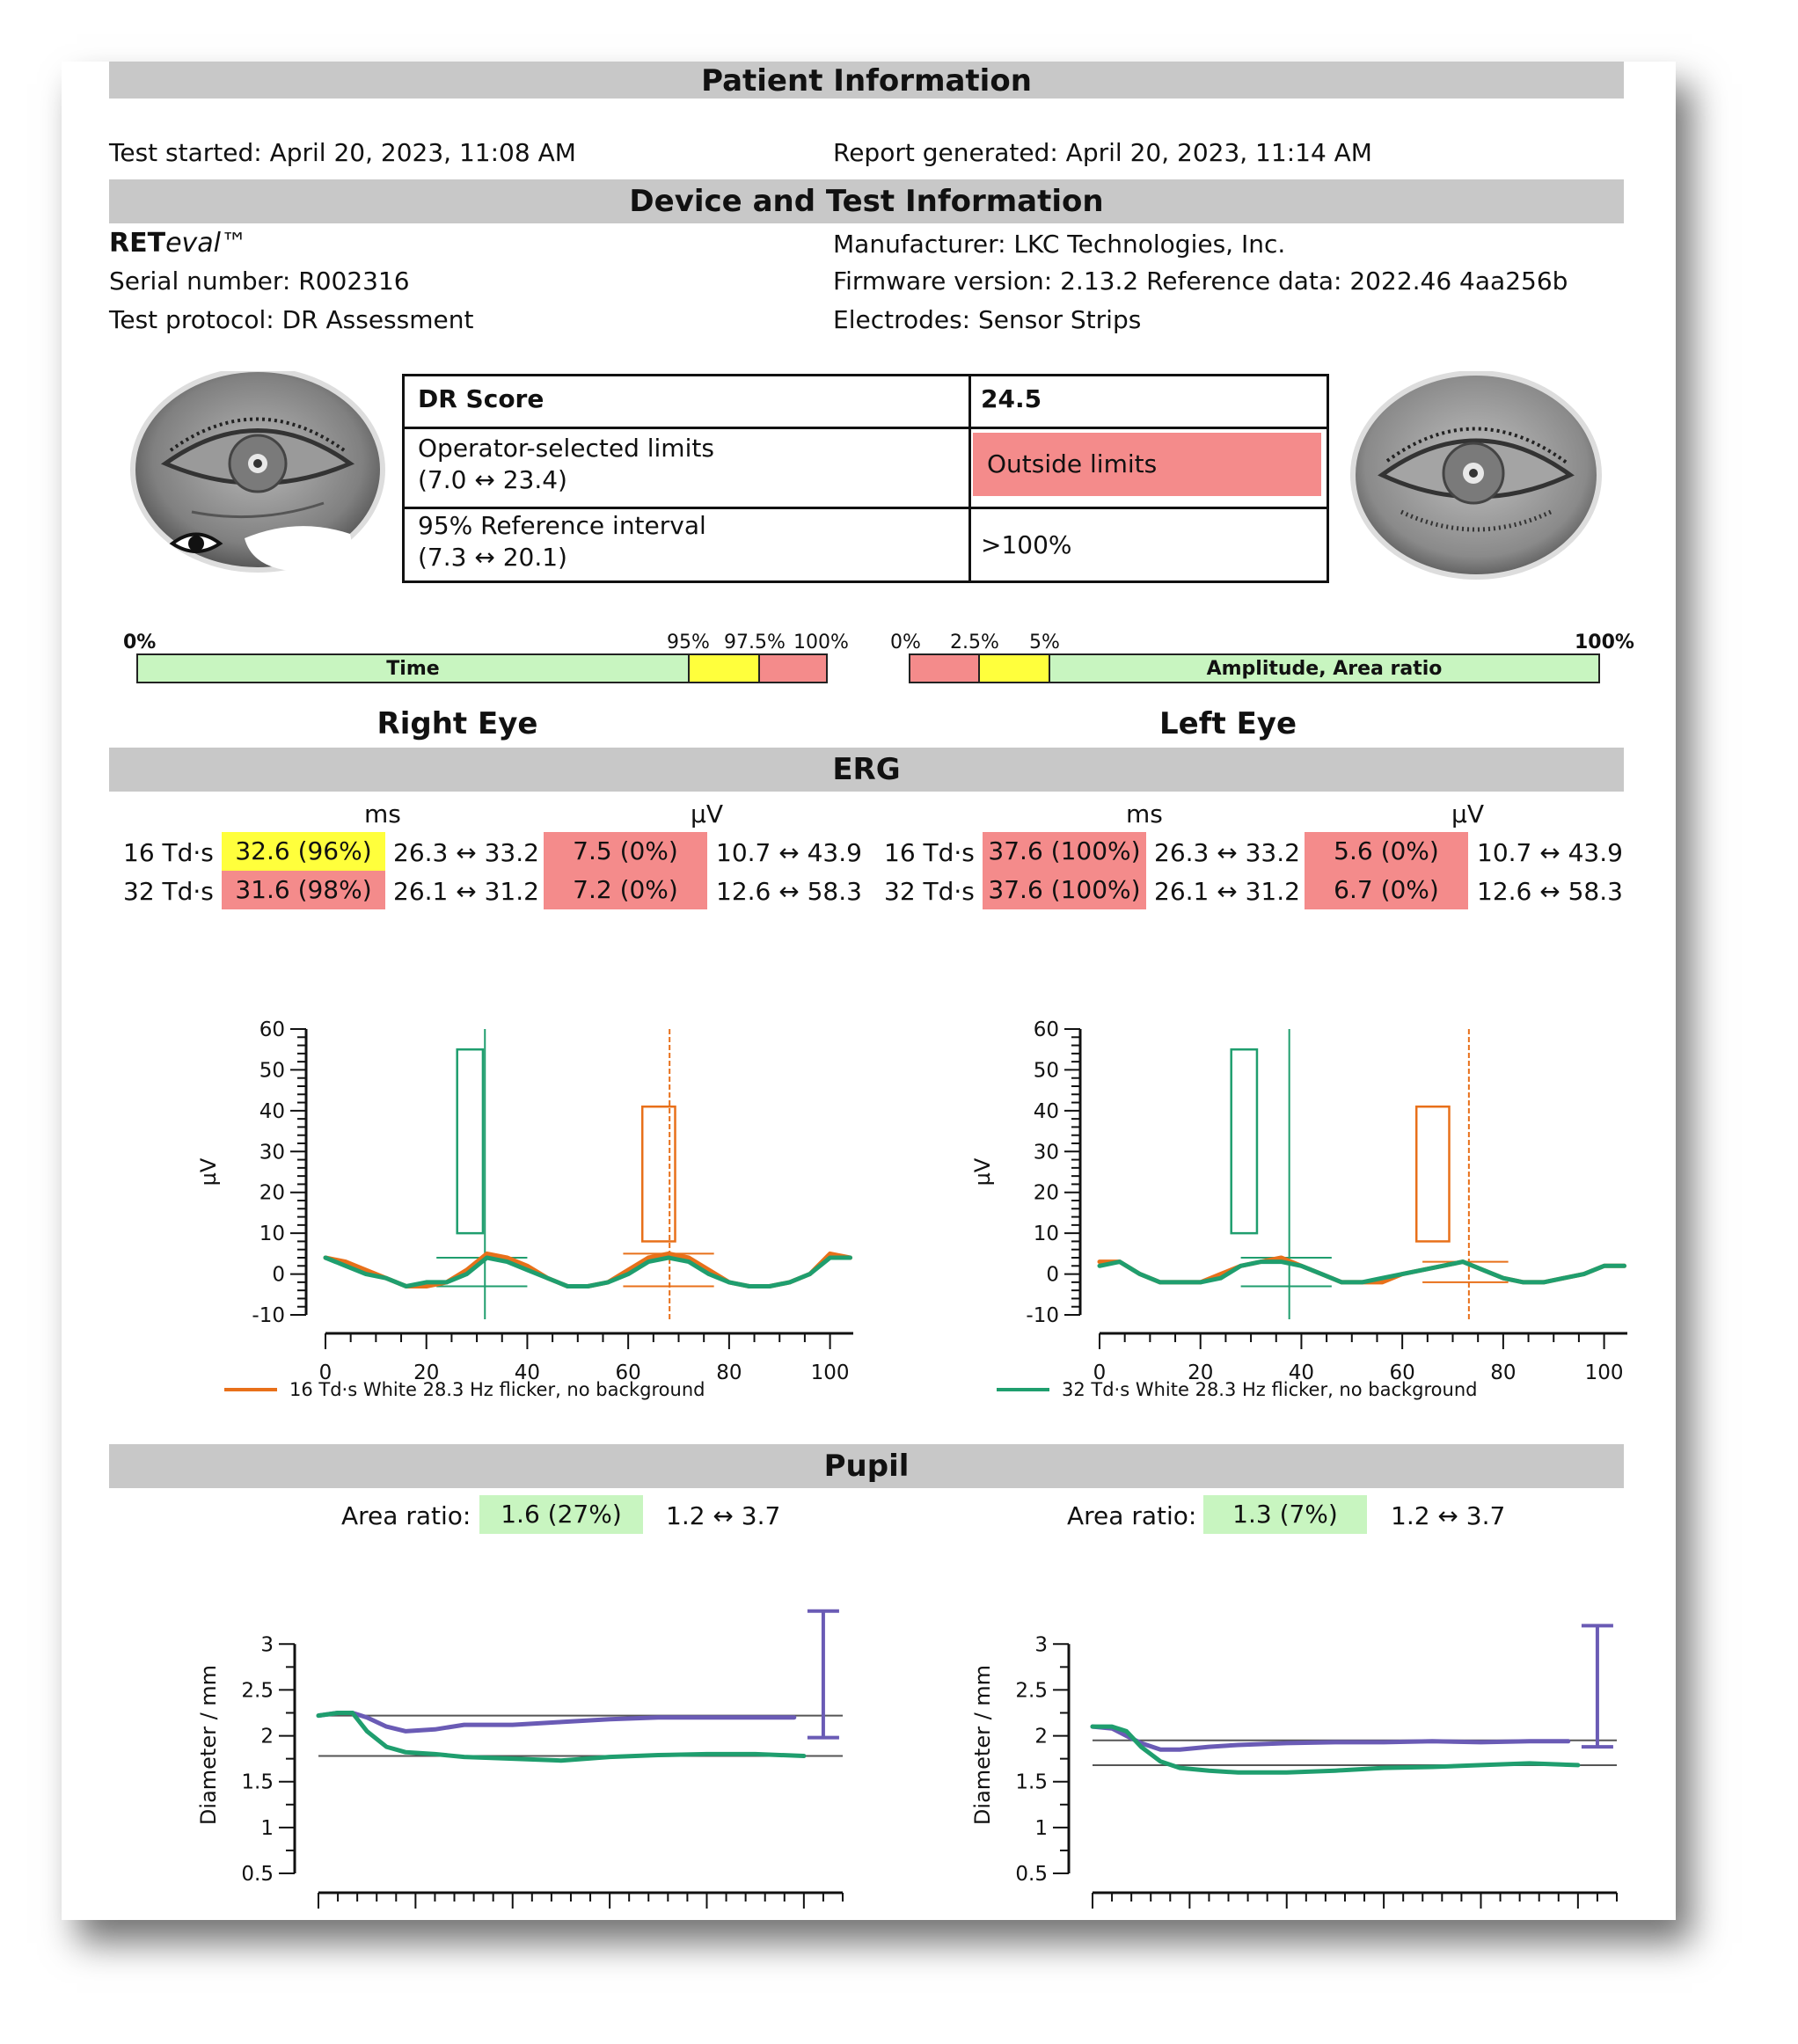  I want to click on y-tick-label: 1, so click(1041, 1829).